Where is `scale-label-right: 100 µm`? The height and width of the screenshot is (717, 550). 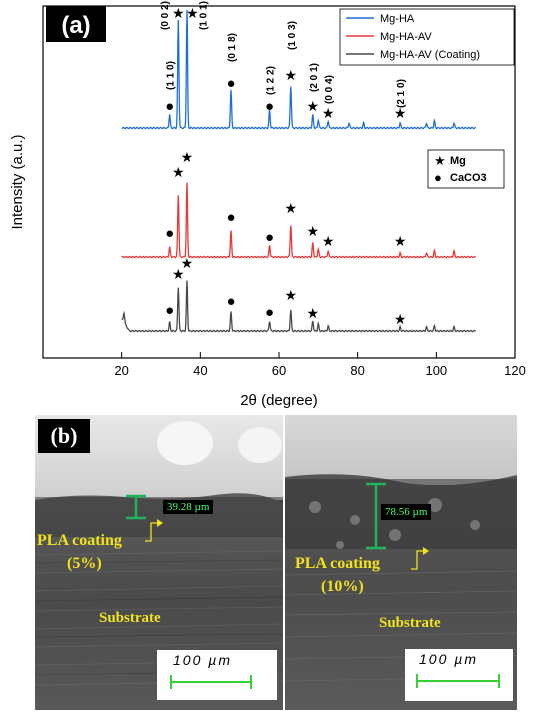
scale-label-right: 100 µm is located at coordinates (448, 659).